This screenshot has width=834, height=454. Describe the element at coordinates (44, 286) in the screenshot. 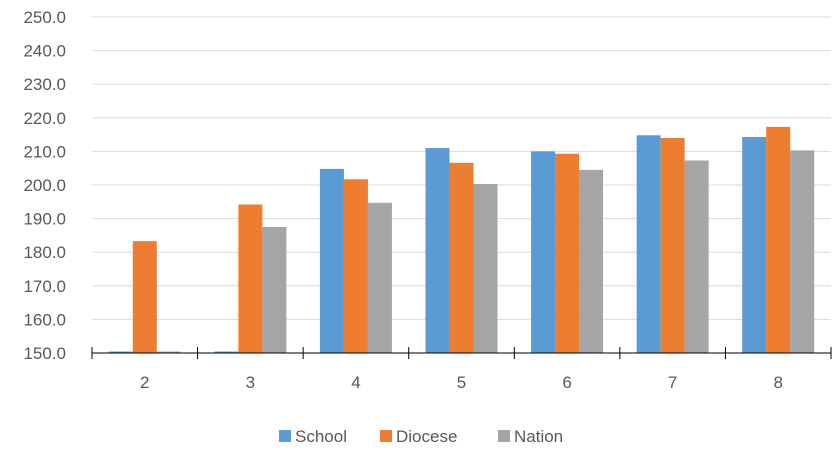

I see `y-tick-label: 170.0` at that location.